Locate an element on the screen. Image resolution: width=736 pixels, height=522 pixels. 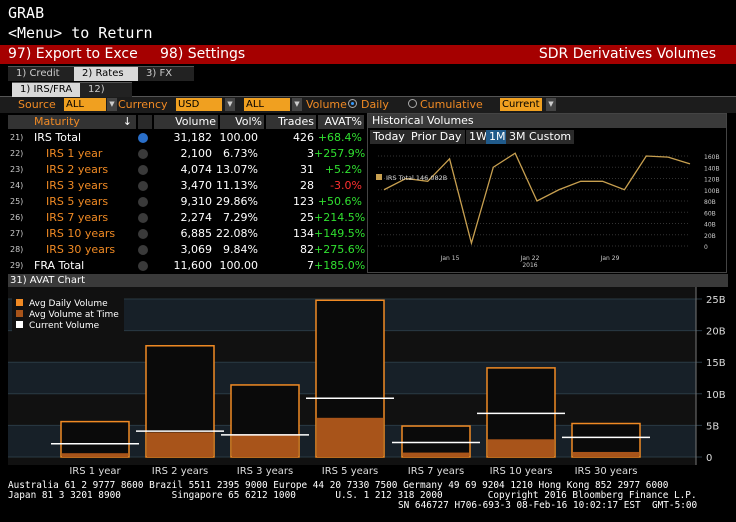
cumulative-radio is located at coordinates (412, 103).